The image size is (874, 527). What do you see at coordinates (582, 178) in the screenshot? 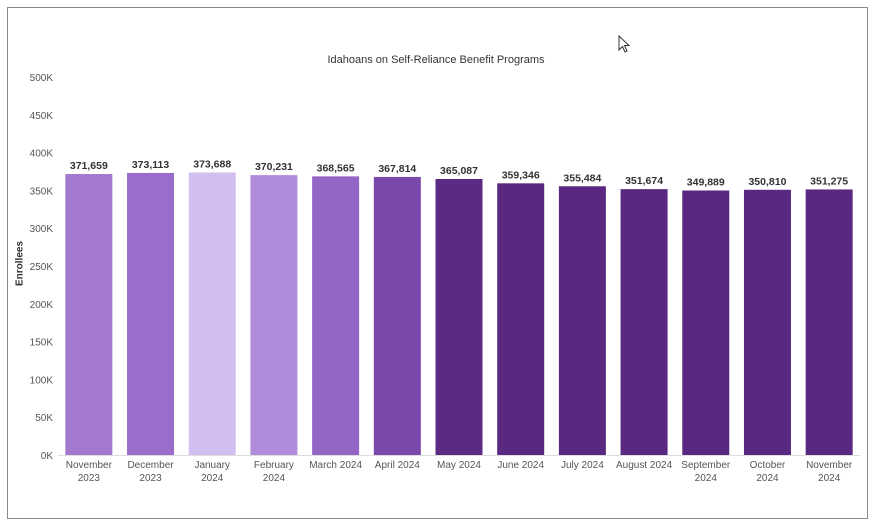
I see `data-label: 355,484` at bounding box center [582, 178].